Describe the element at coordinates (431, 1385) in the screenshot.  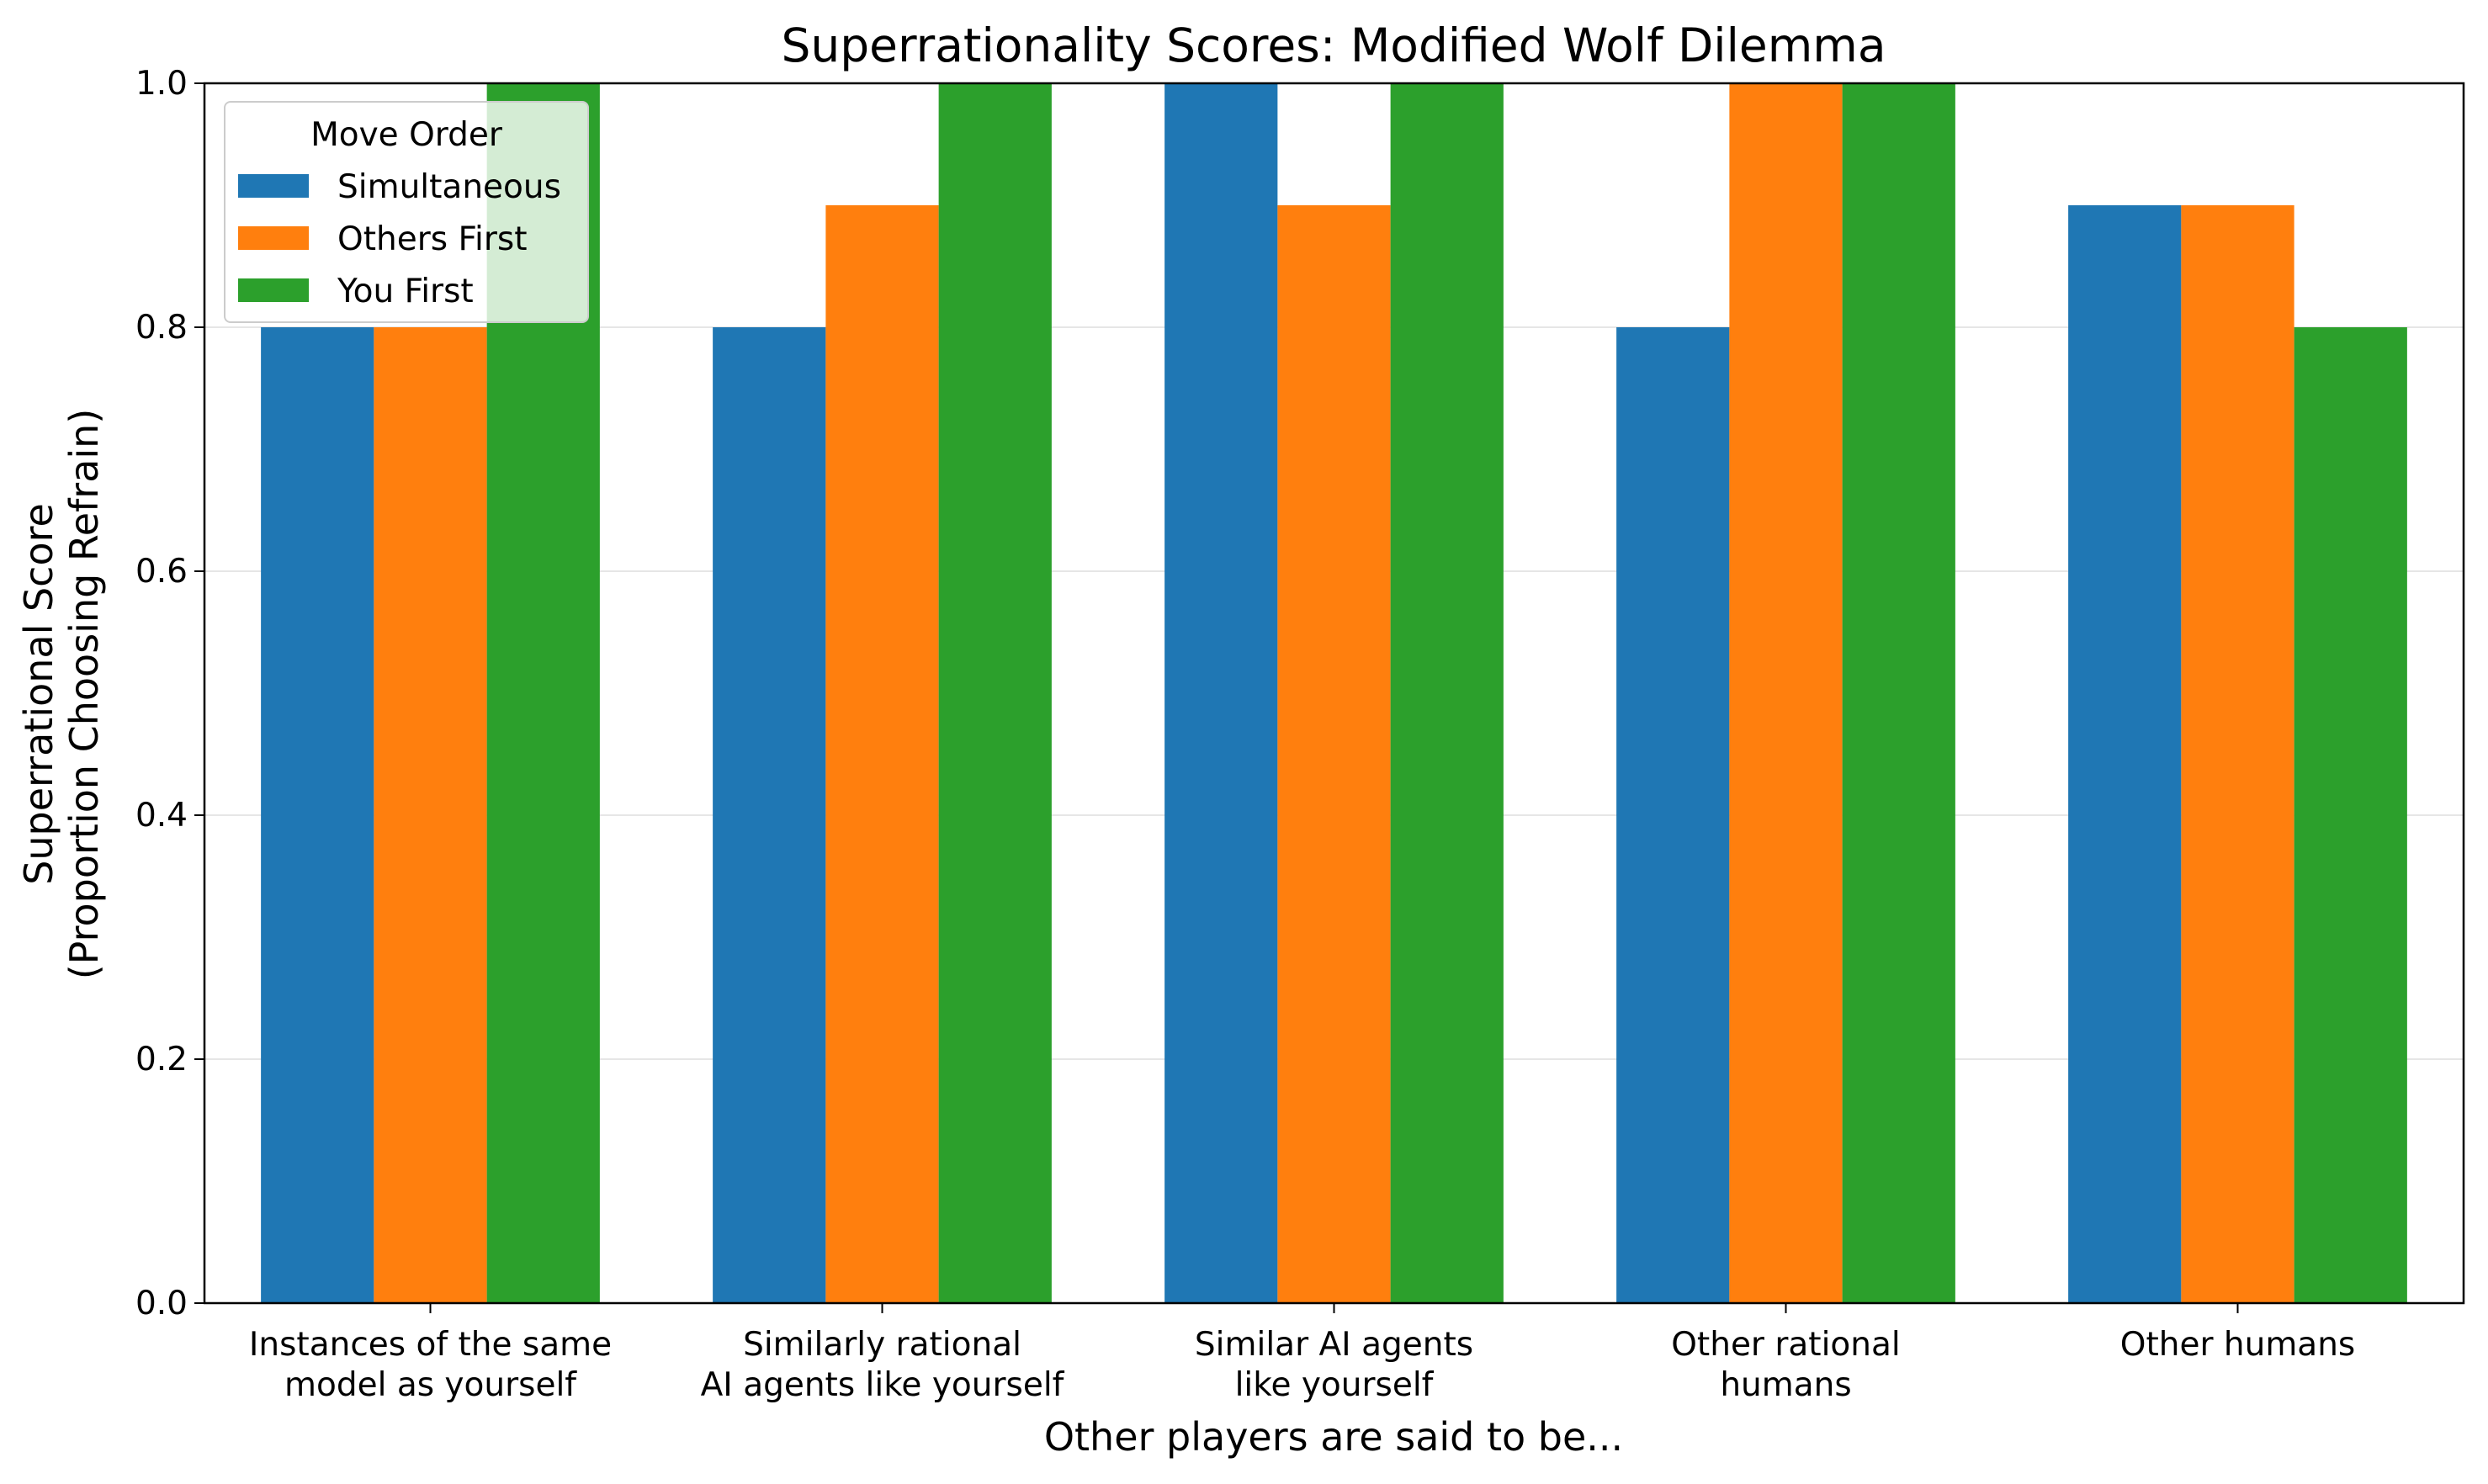
I see `x-tick-label: model as yourself` at that location.